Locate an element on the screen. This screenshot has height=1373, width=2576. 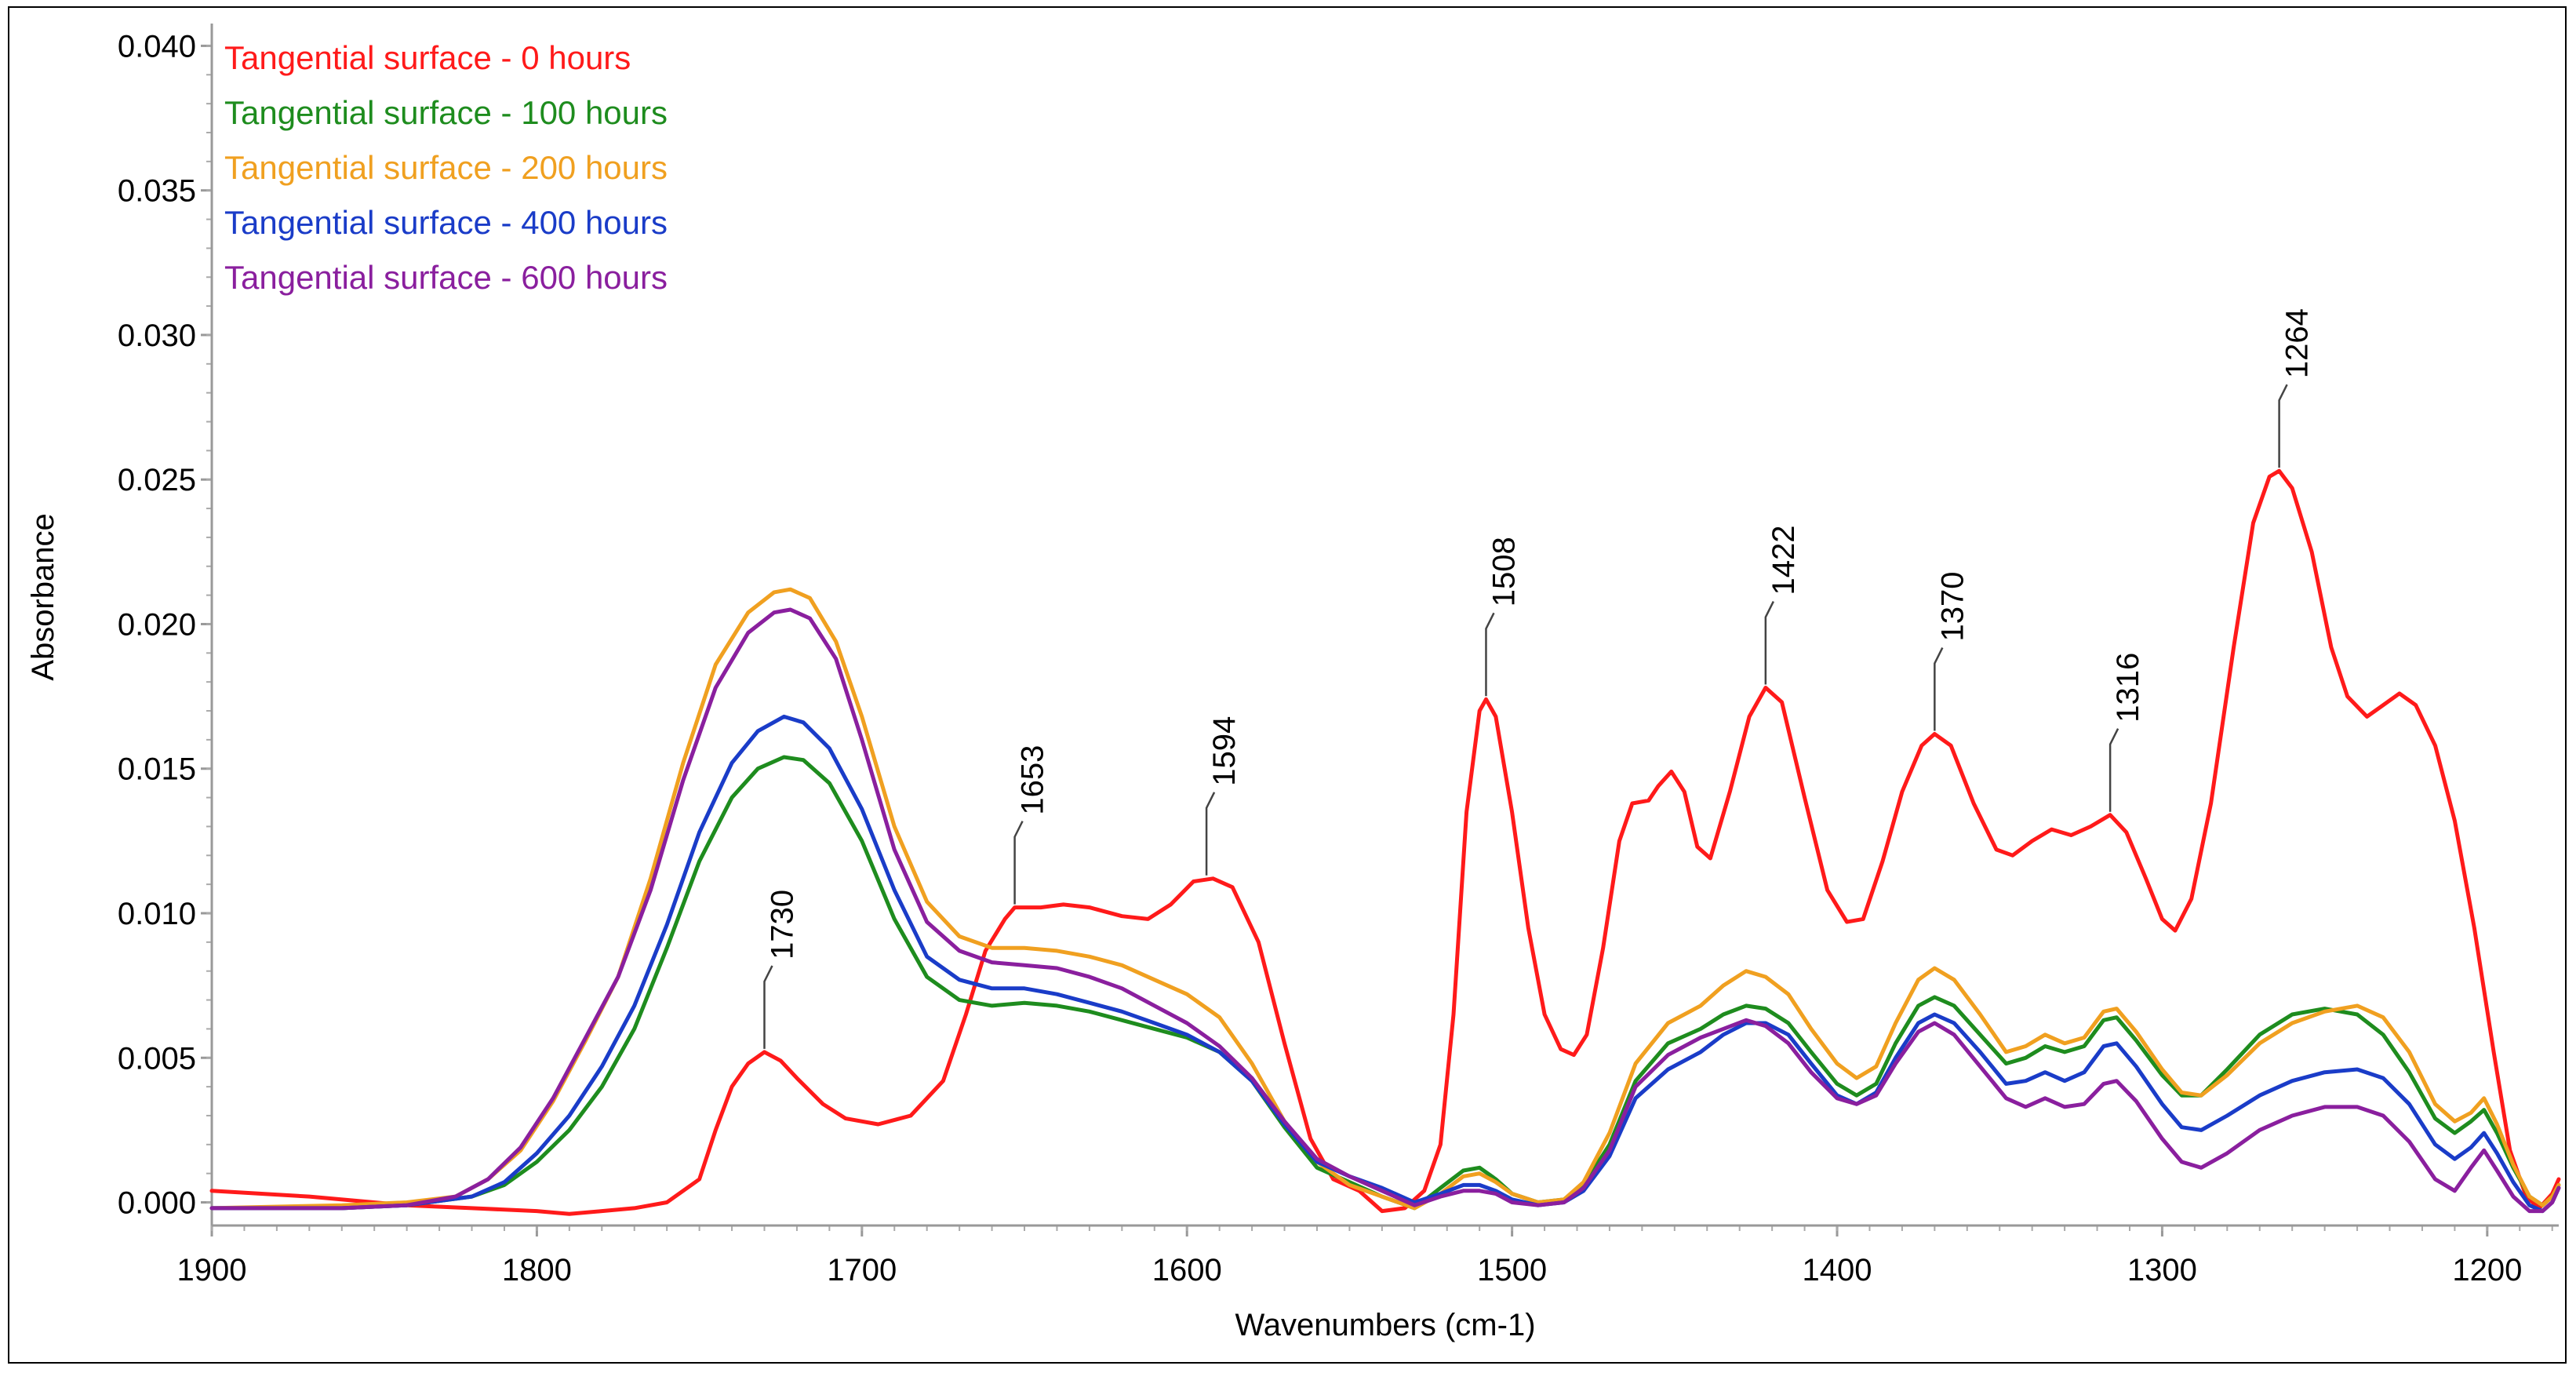
x-tick-label: 1800 is located at coordinates (537, 1270).